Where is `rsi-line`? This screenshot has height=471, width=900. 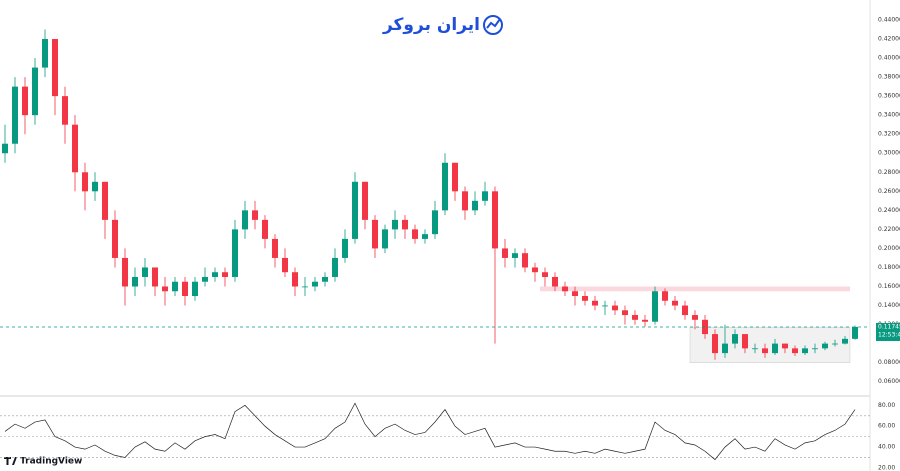 rsi-line is located at coordinates (430, 431).